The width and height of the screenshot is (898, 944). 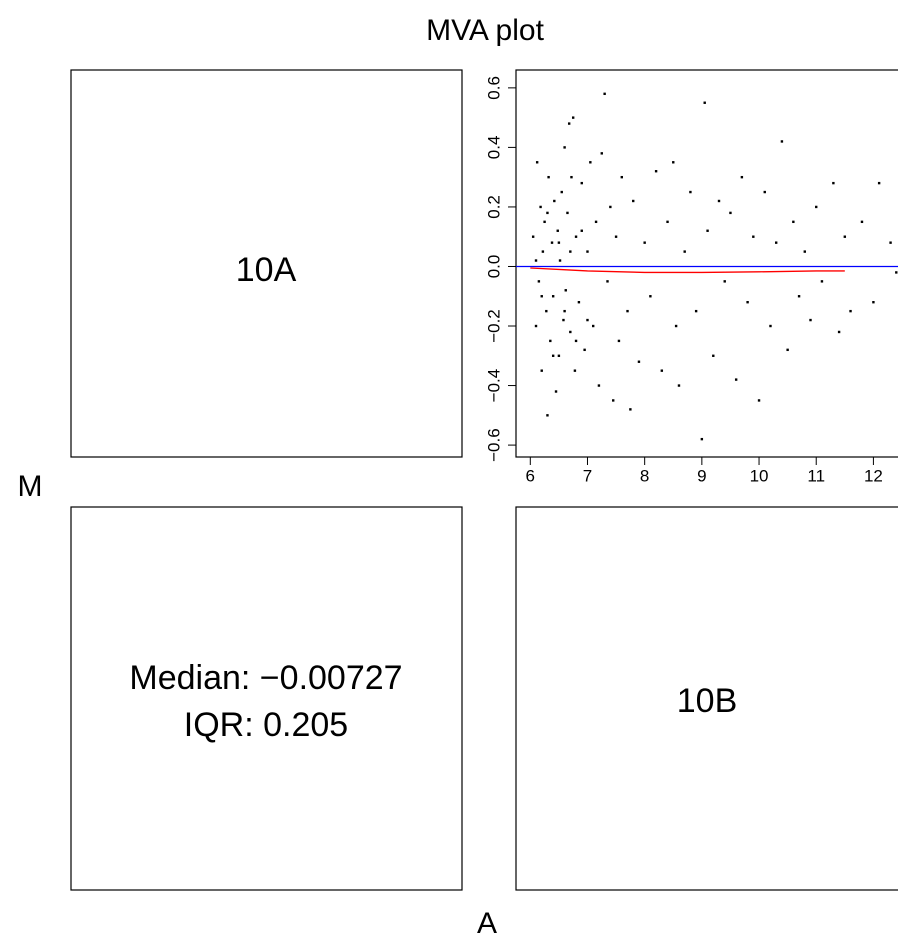 What do you see at coordinates (485, 30) in the screenshot?
I see `chart-title: MVA plot` at bounding box center [485, 30].